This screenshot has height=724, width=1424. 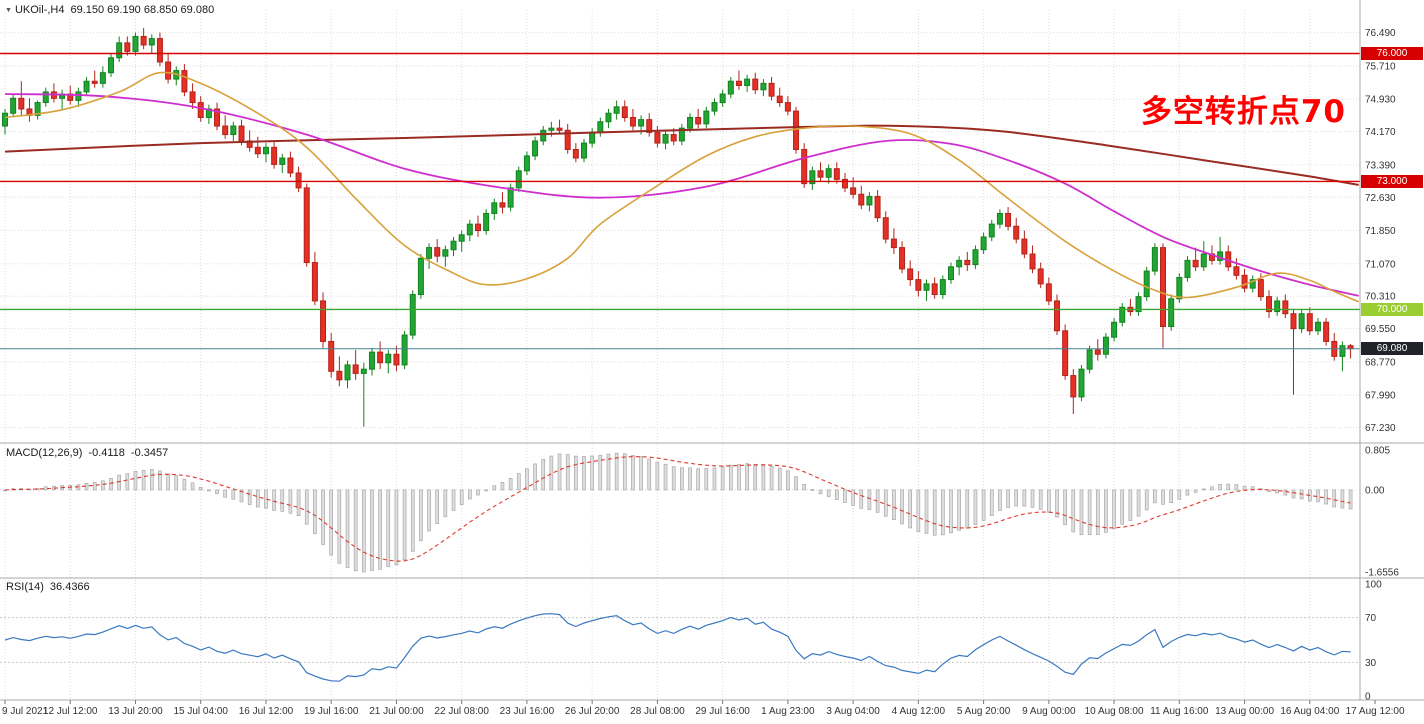 I want to click on price-tick-label: 68.770, so click(x=1380, y=362).